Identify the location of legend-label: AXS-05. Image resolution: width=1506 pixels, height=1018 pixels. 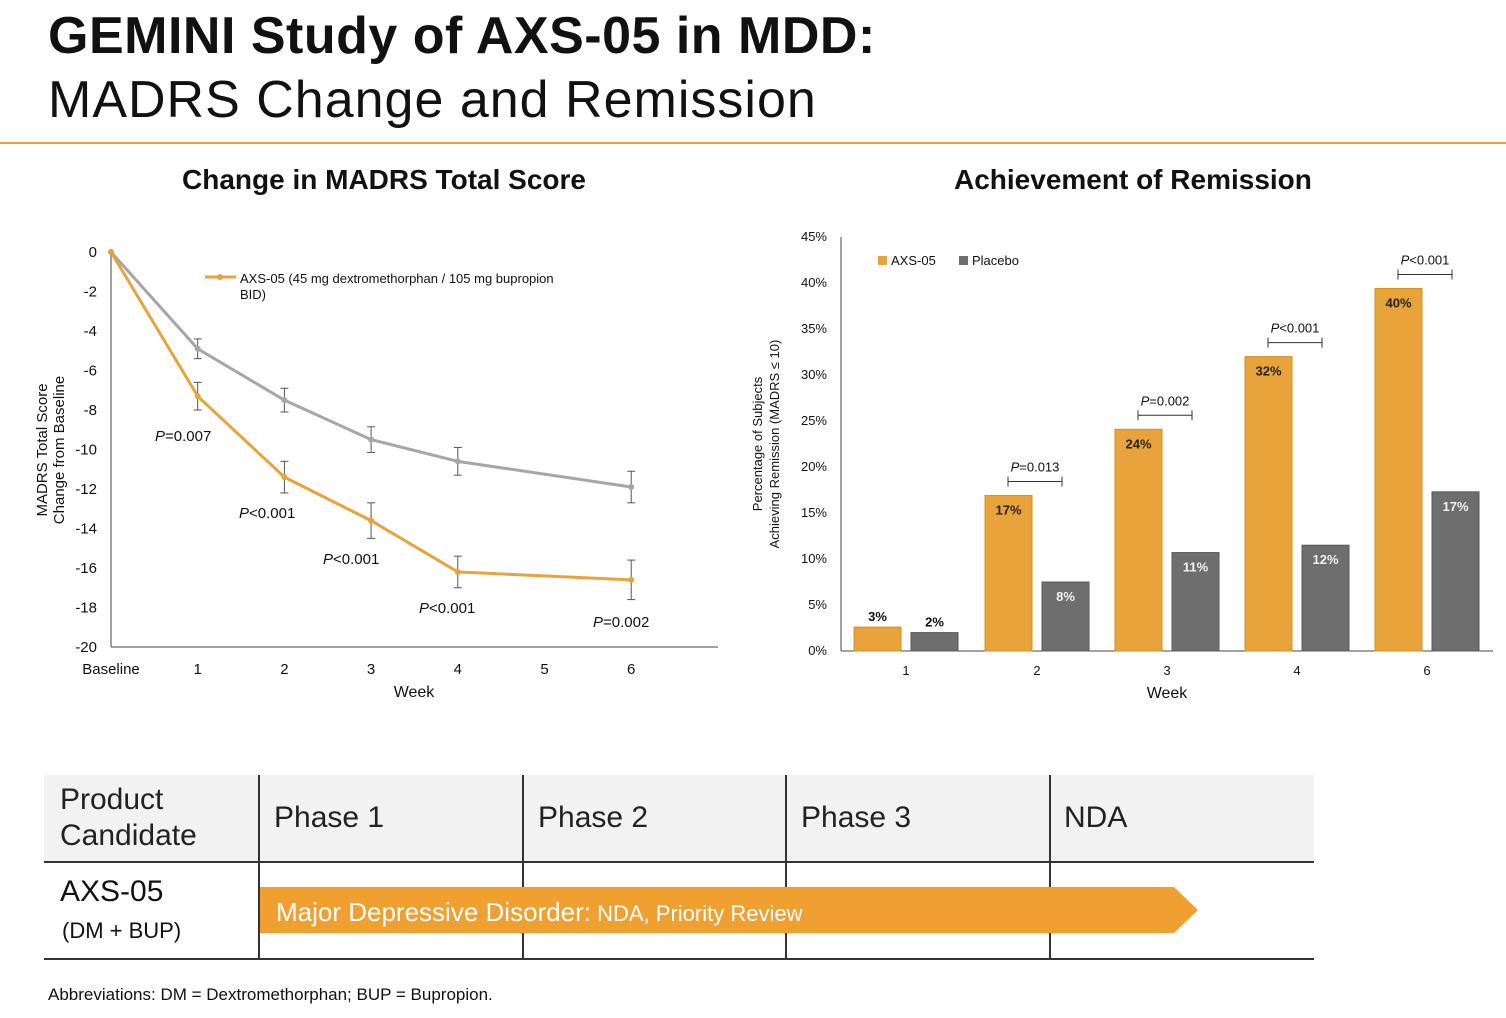
(913, 260).